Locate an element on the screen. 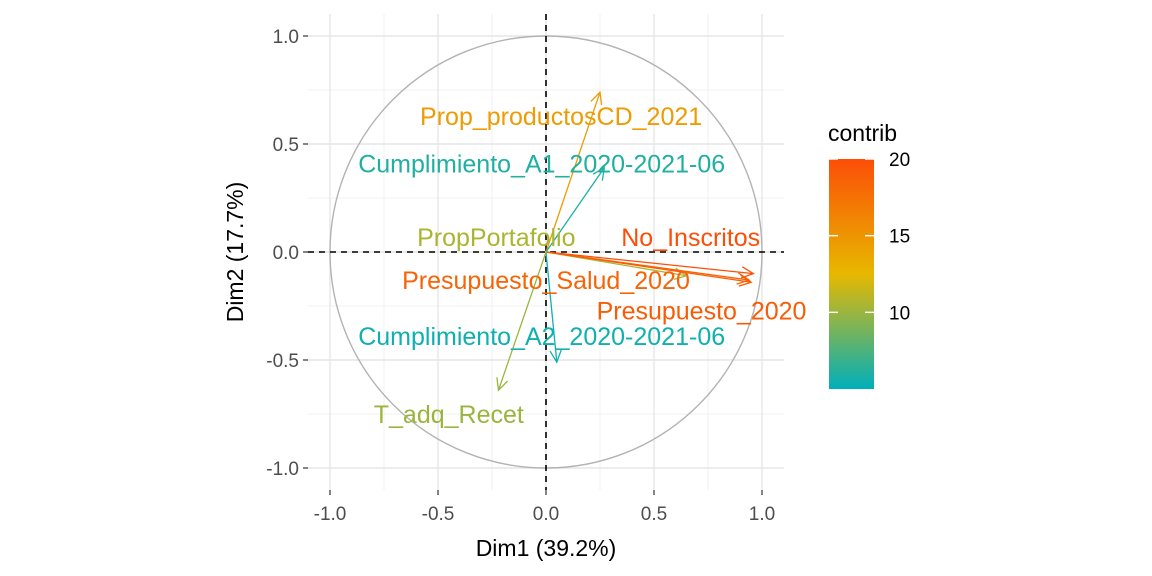  y-tick-label: 1.0 is located at coordinates (286, 37).